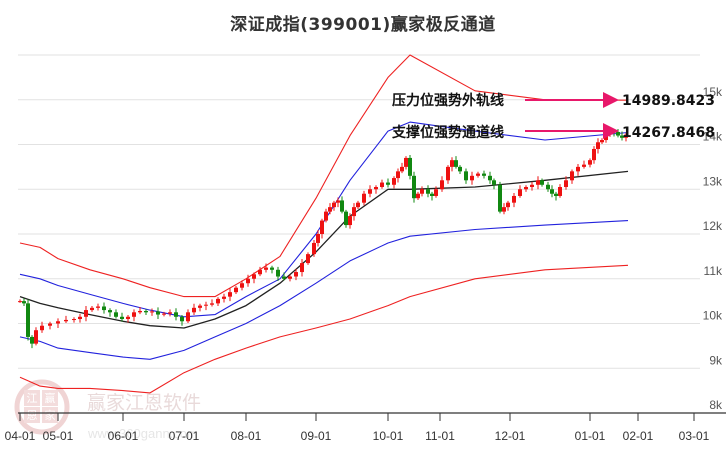  I want to click on x-tick-label: 01-01, so click(590, 436).